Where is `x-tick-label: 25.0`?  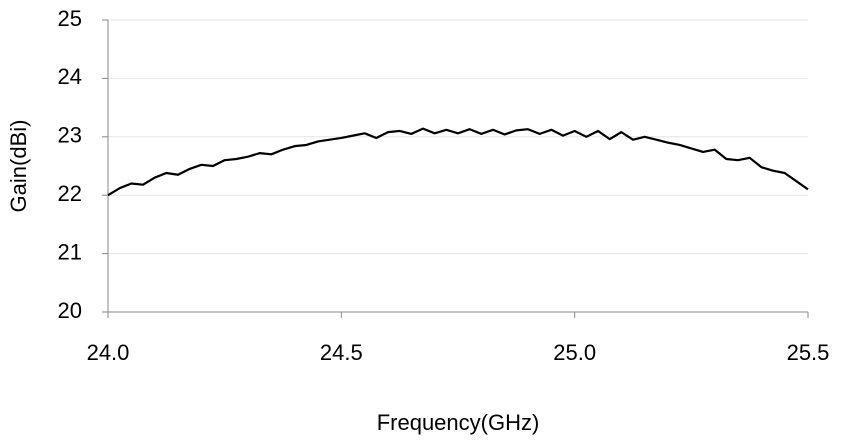
x-tick-label: 25.0 is located at coordinates (574, 352).